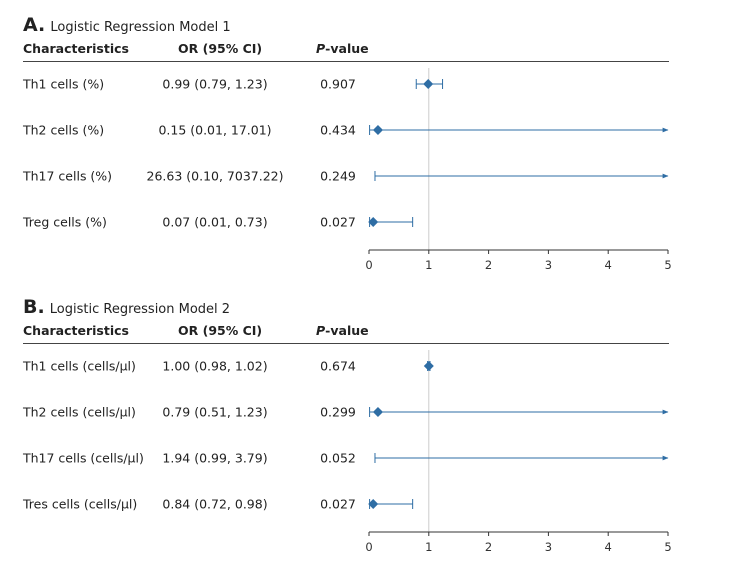 The width and height of the screenshot is (731, 564). What do you see at coordinates (83, 458) in the screenshot?
I see `row-name: Th17 cells (cells/µl)` at bounding box center [83, 458].